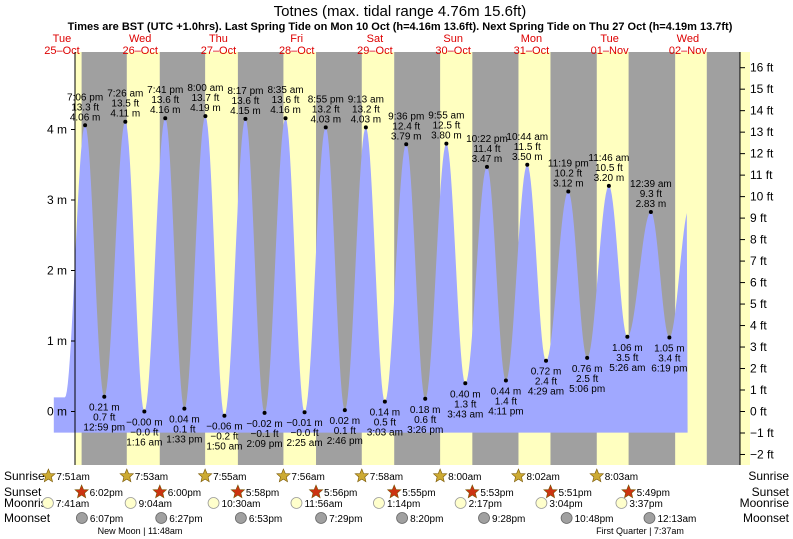 This screenshot has width=793, height=539. I want to click on low-tide-m: 1.05 m, so click(669, 348).